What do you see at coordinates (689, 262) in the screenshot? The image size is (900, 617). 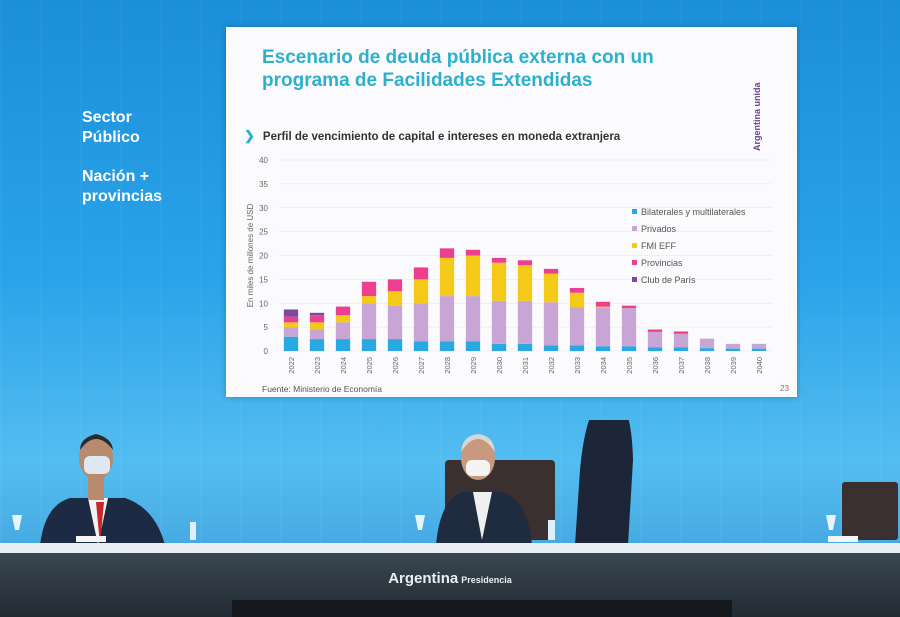 I see `legend-item: Provincias` at bounding box center [689, 262].